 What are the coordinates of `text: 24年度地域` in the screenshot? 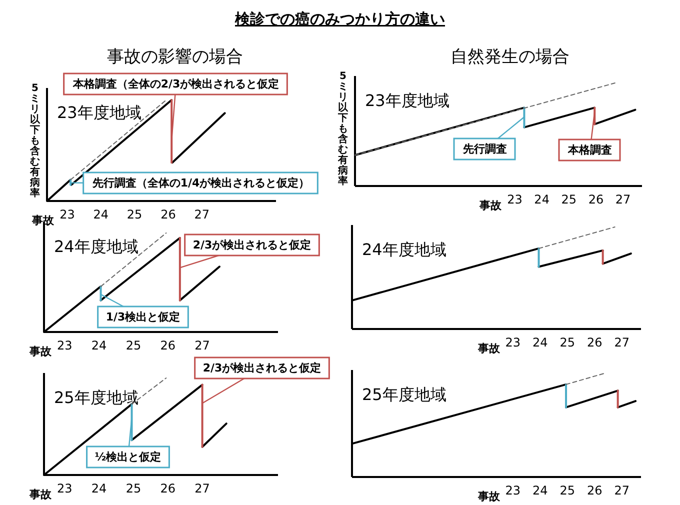 It's located at (404, 249).